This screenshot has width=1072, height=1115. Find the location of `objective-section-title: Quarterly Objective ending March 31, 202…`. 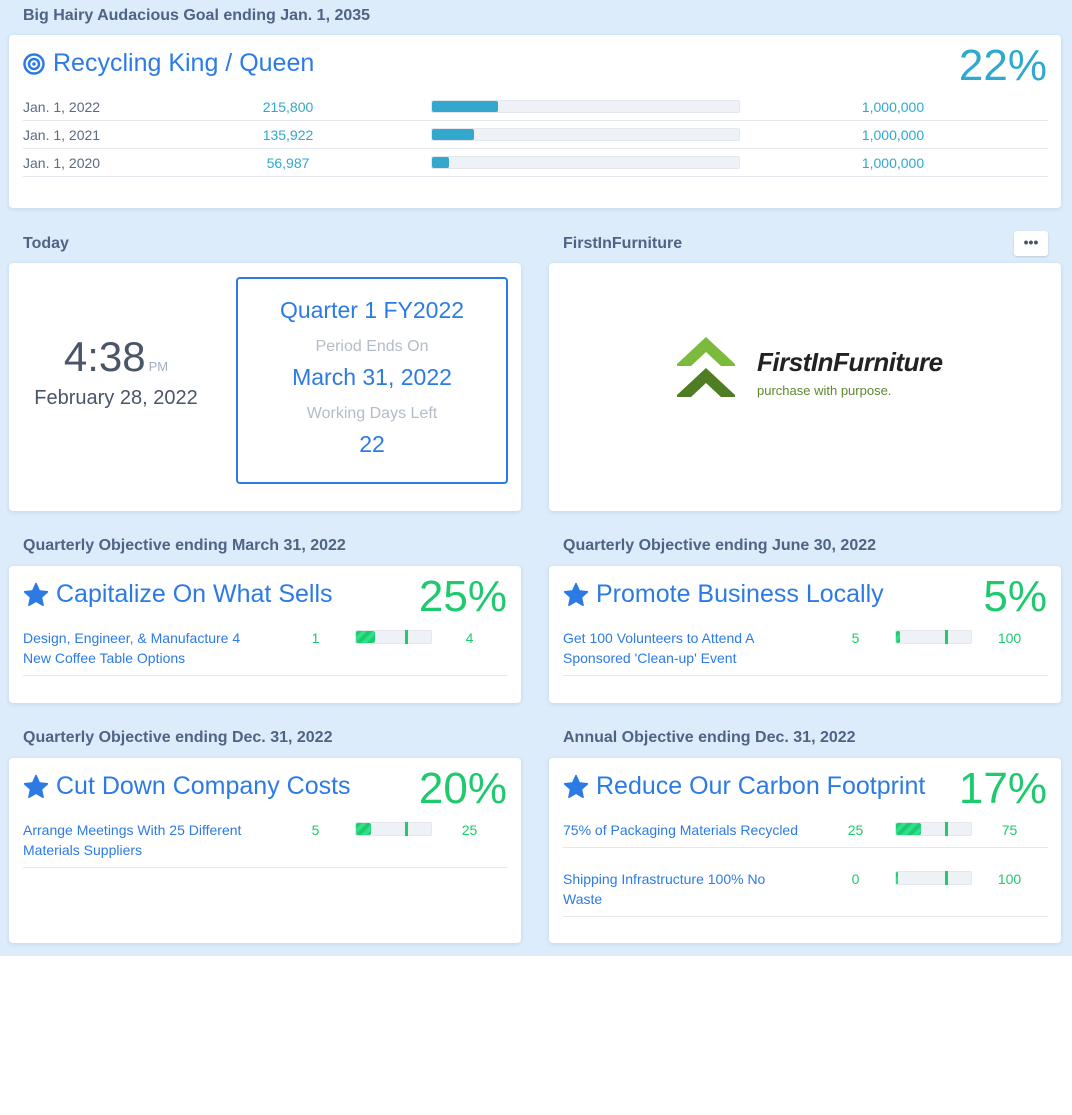

objective-section-title: Quarterly Objective ending March 31, 202… is located at coordinates (184, 545).